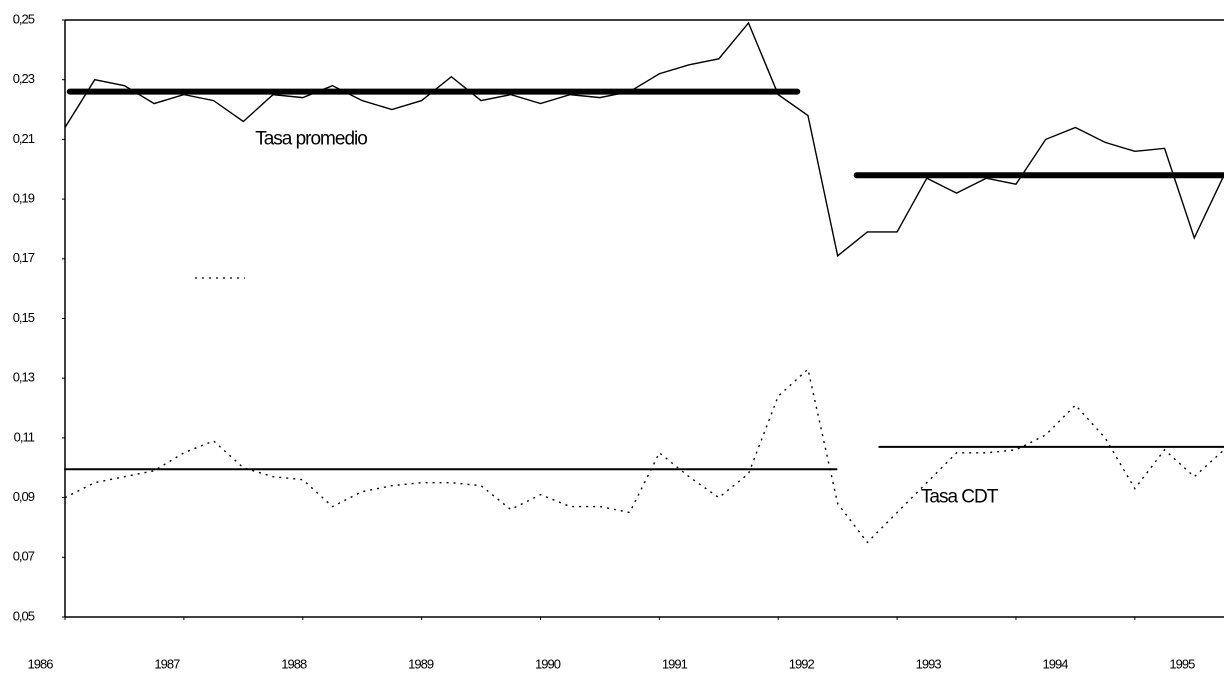 Image resolution: width=1224 pixels, height=698 pixels. What do you see at coordinates (675, 663) in the screenshot?
I see `x-tick-label: 1991` at bounding box center [675, 663].